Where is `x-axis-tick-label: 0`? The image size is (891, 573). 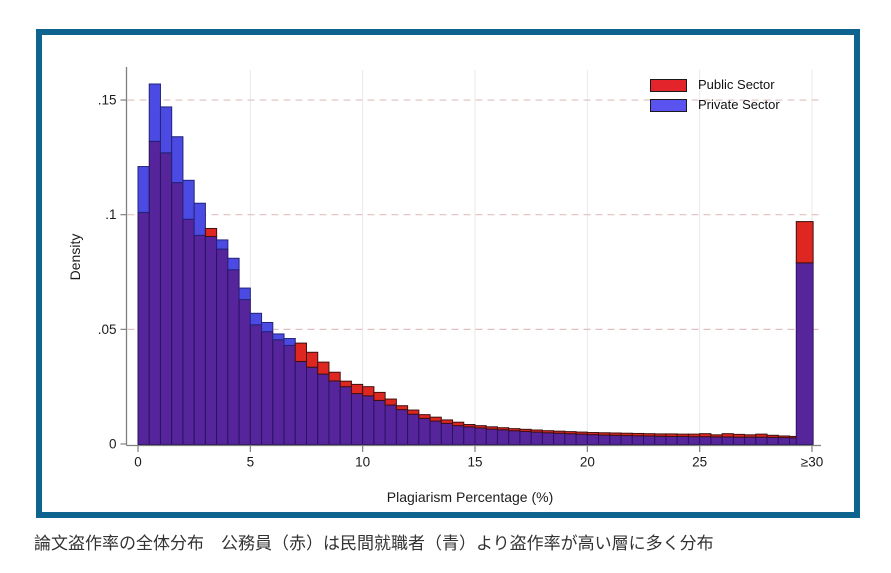
x-axis-tick-label: 0 is located at coordinates (138, 462).